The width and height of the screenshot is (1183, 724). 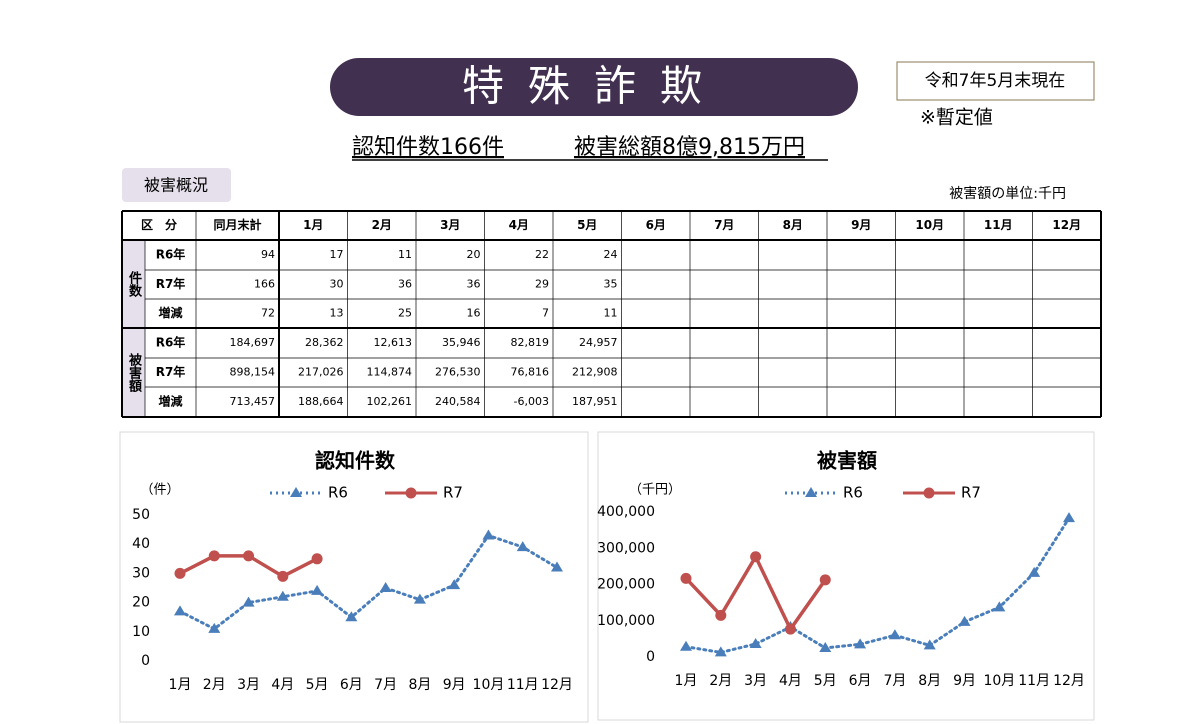 What do you see at coordinates (458, 372) in the screenshot?
I see `cell: 276,530` at bounding box center [458, 372].